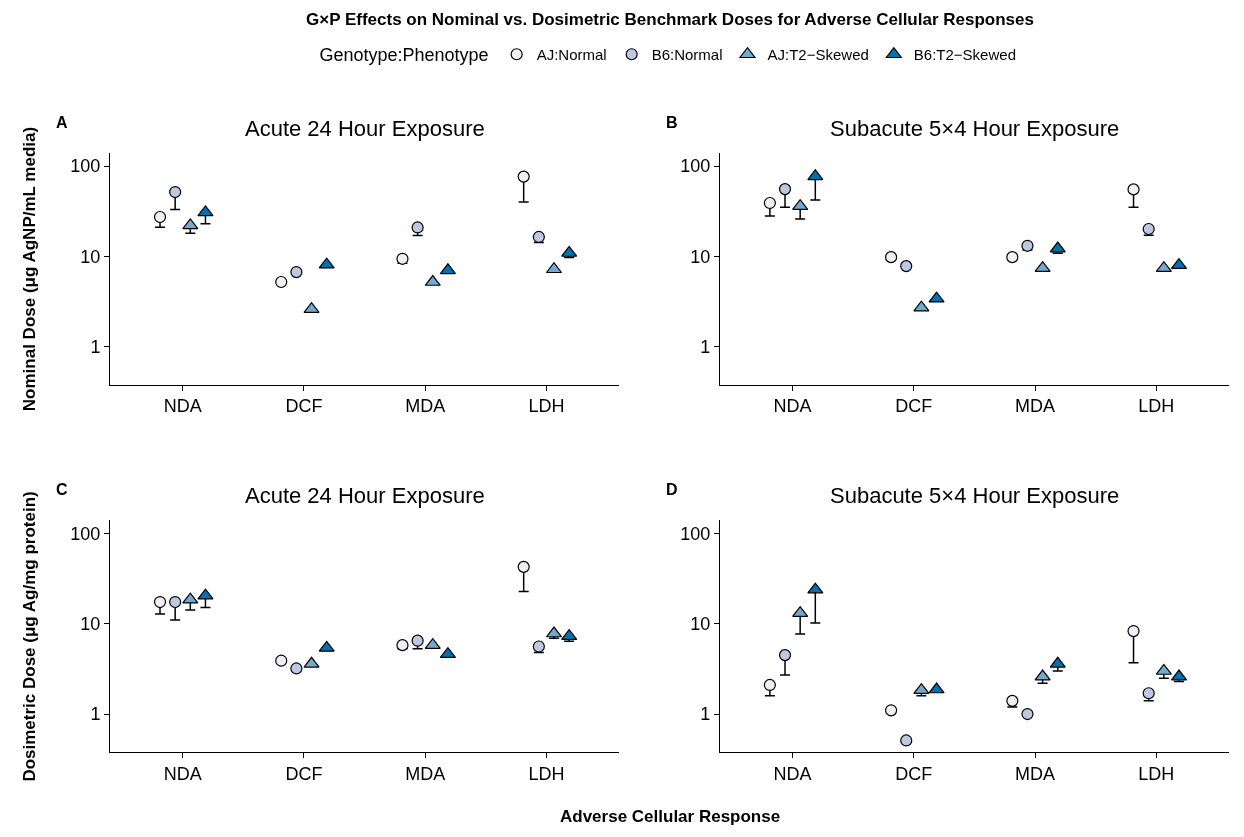 This screenshot has height=837, width=1244. What do you see at coordinates (672, 489) in the screenshot?
I see `text: D` at bounding box center [672, 489].